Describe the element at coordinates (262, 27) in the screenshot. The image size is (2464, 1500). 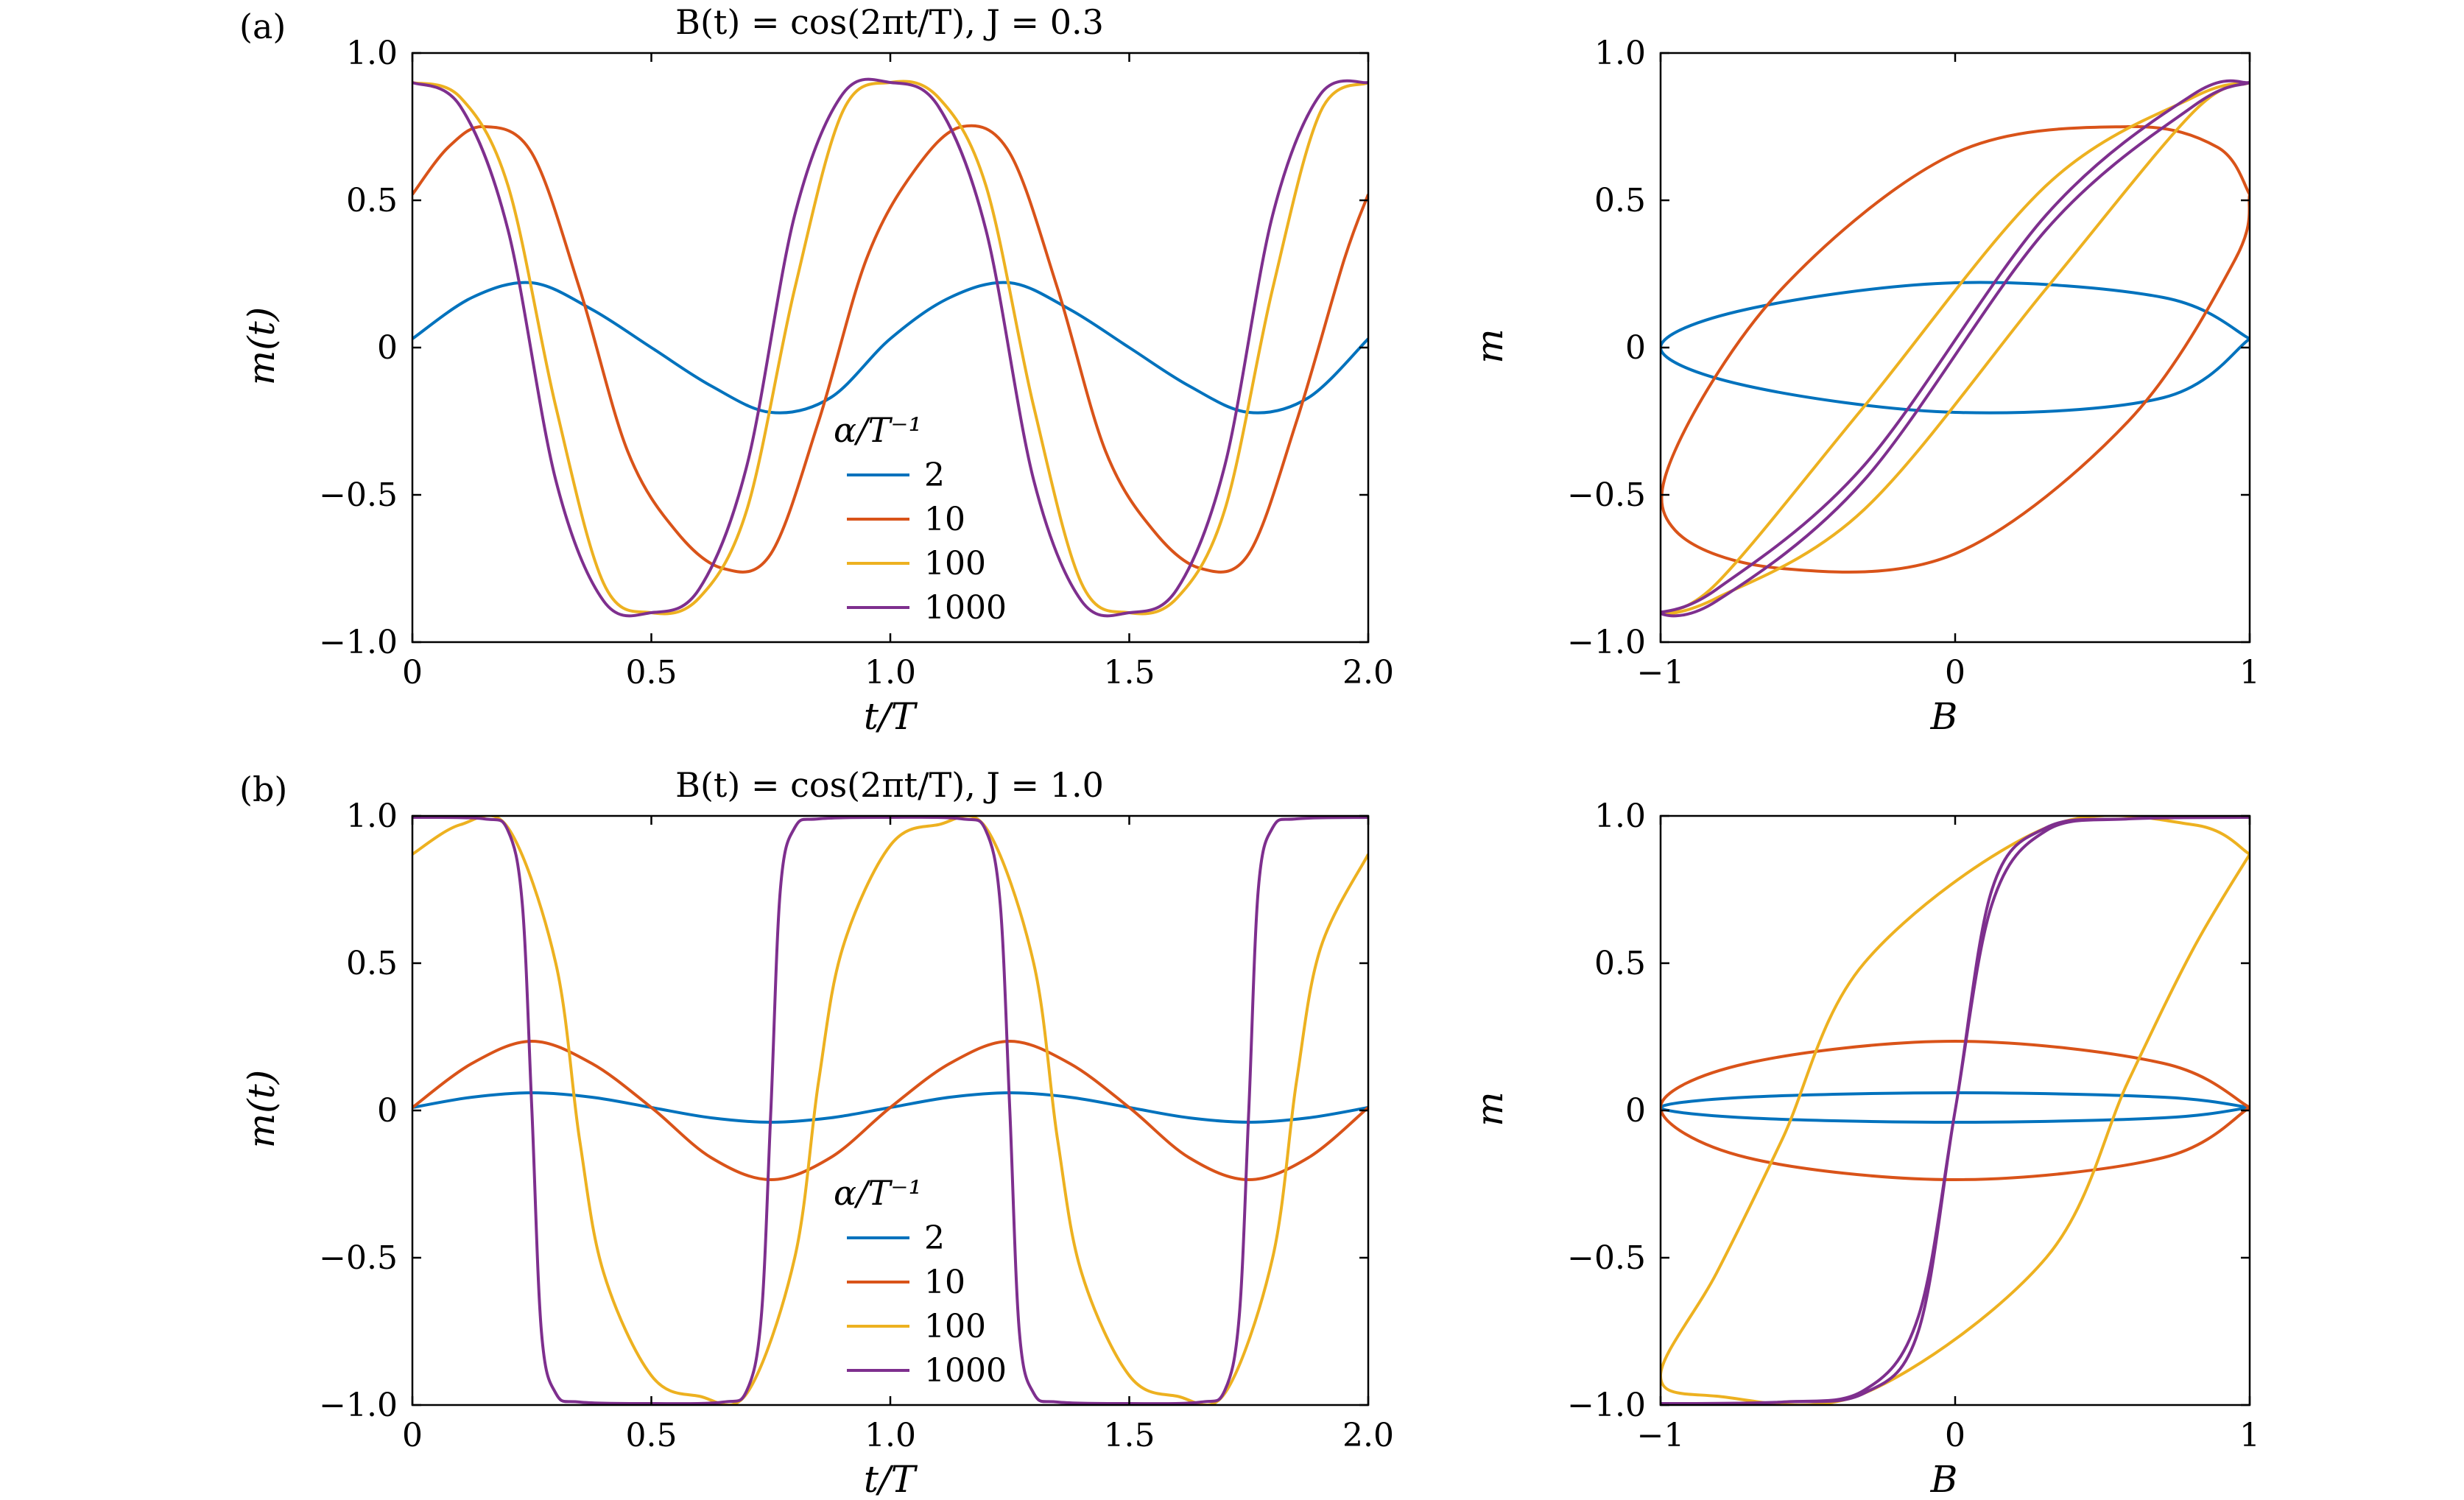
I see `panel-label: (a)` at that location.